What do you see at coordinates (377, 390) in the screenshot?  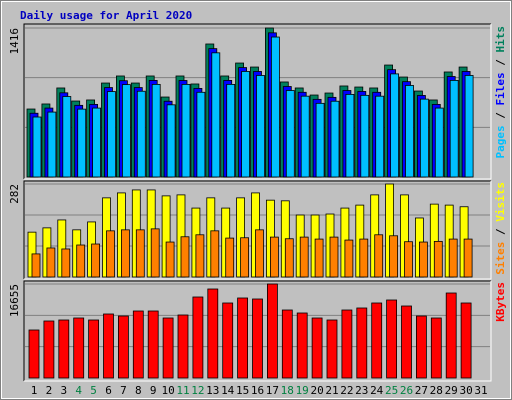 I see `x-tick-label: 24` at bounding box center [377, 390].